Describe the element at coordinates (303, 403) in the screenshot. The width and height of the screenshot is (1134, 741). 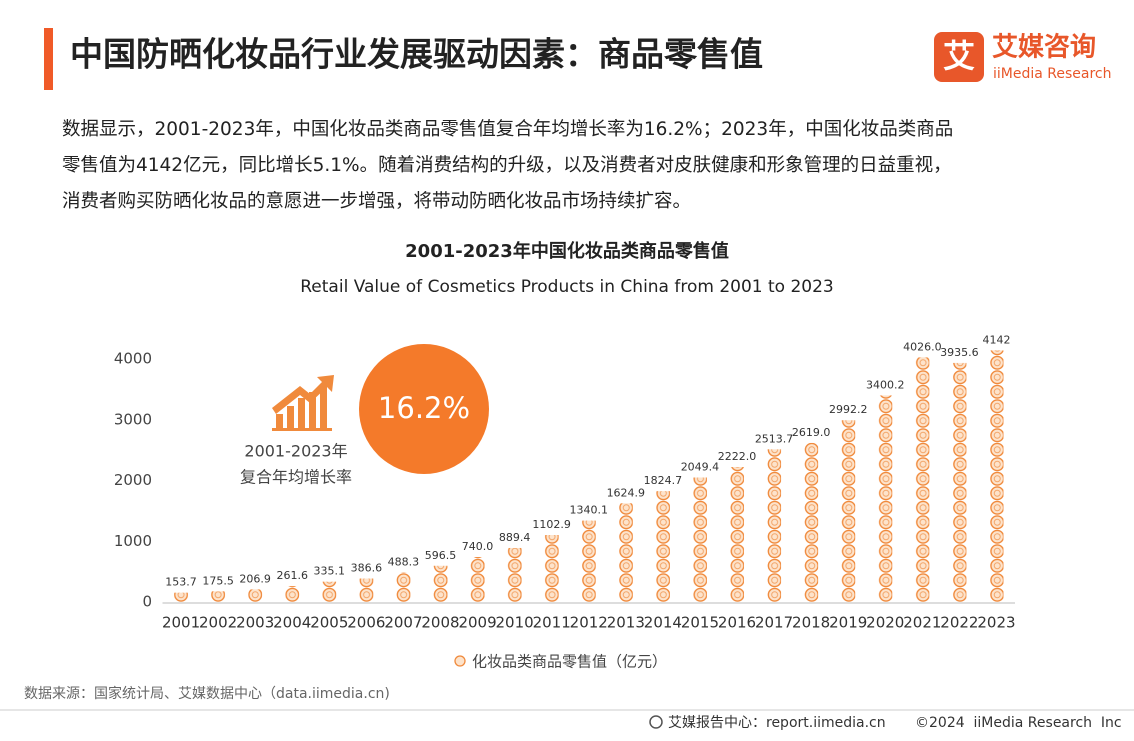
I see `growth-icon` at that location.